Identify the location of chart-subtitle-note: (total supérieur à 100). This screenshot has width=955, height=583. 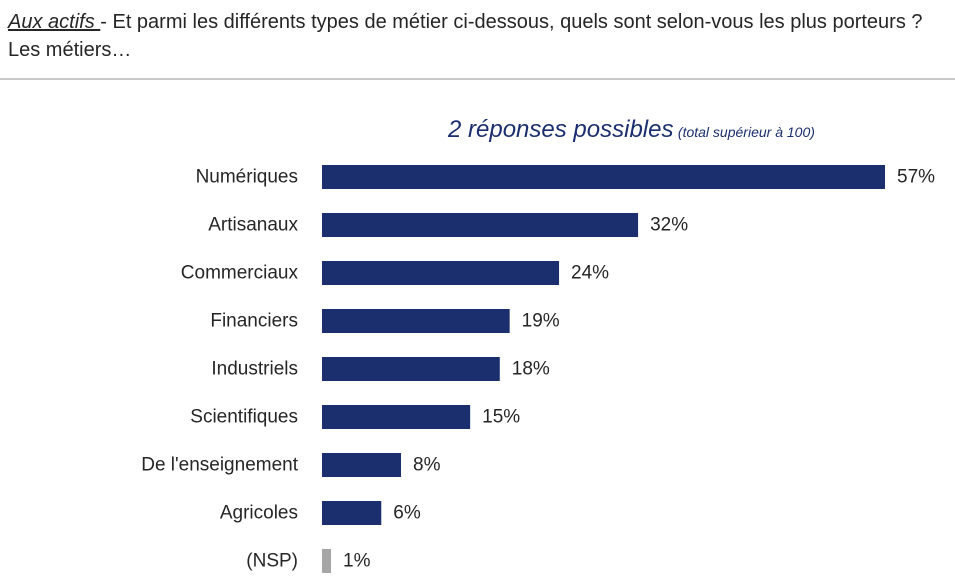
(746, 132).